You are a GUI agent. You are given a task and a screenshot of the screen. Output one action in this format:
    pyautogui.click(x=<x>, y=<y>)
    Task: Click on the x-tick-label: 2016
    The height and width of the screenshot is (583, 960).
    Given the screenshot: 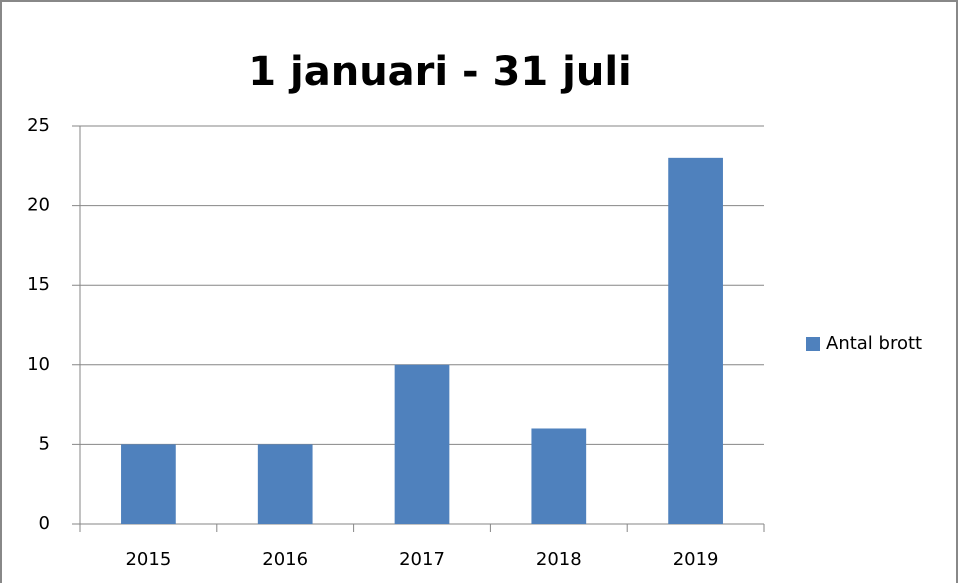 What is the action you would take?
    pyautogui.click(x=285, y=559)
    